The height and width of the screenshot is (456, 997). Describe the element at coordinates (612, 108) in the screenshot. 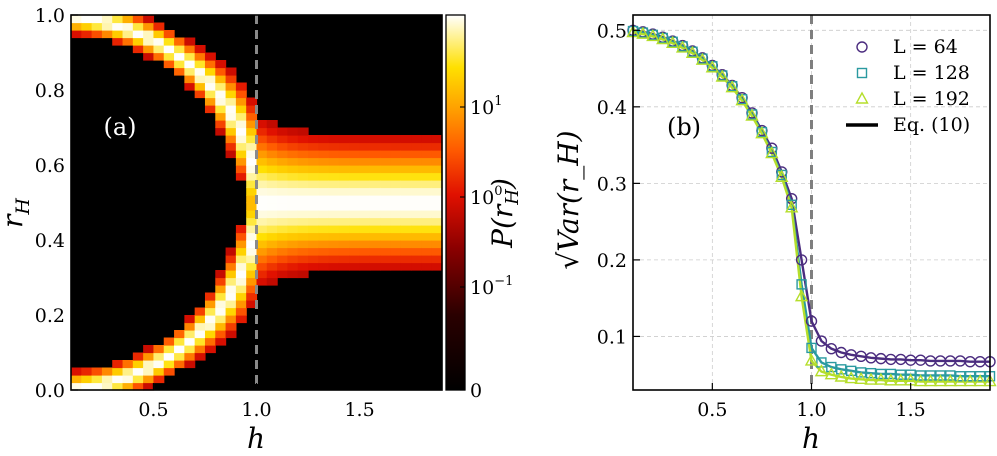

I see `y-tick-label-b: 0.4` at that location.